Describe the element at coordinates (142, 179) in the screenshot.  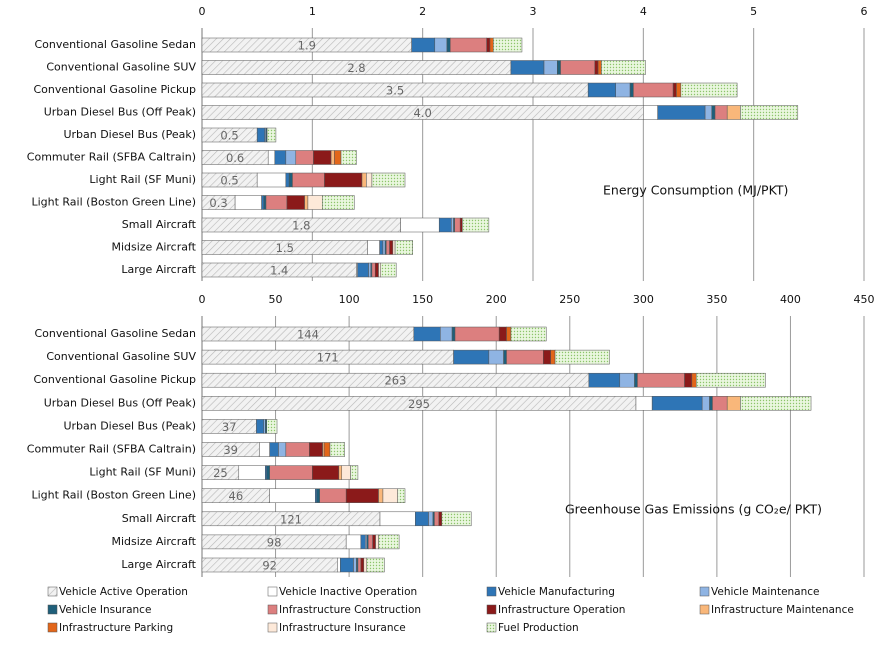
I see `category-label: Light Rail (SF Muni)` at that location.